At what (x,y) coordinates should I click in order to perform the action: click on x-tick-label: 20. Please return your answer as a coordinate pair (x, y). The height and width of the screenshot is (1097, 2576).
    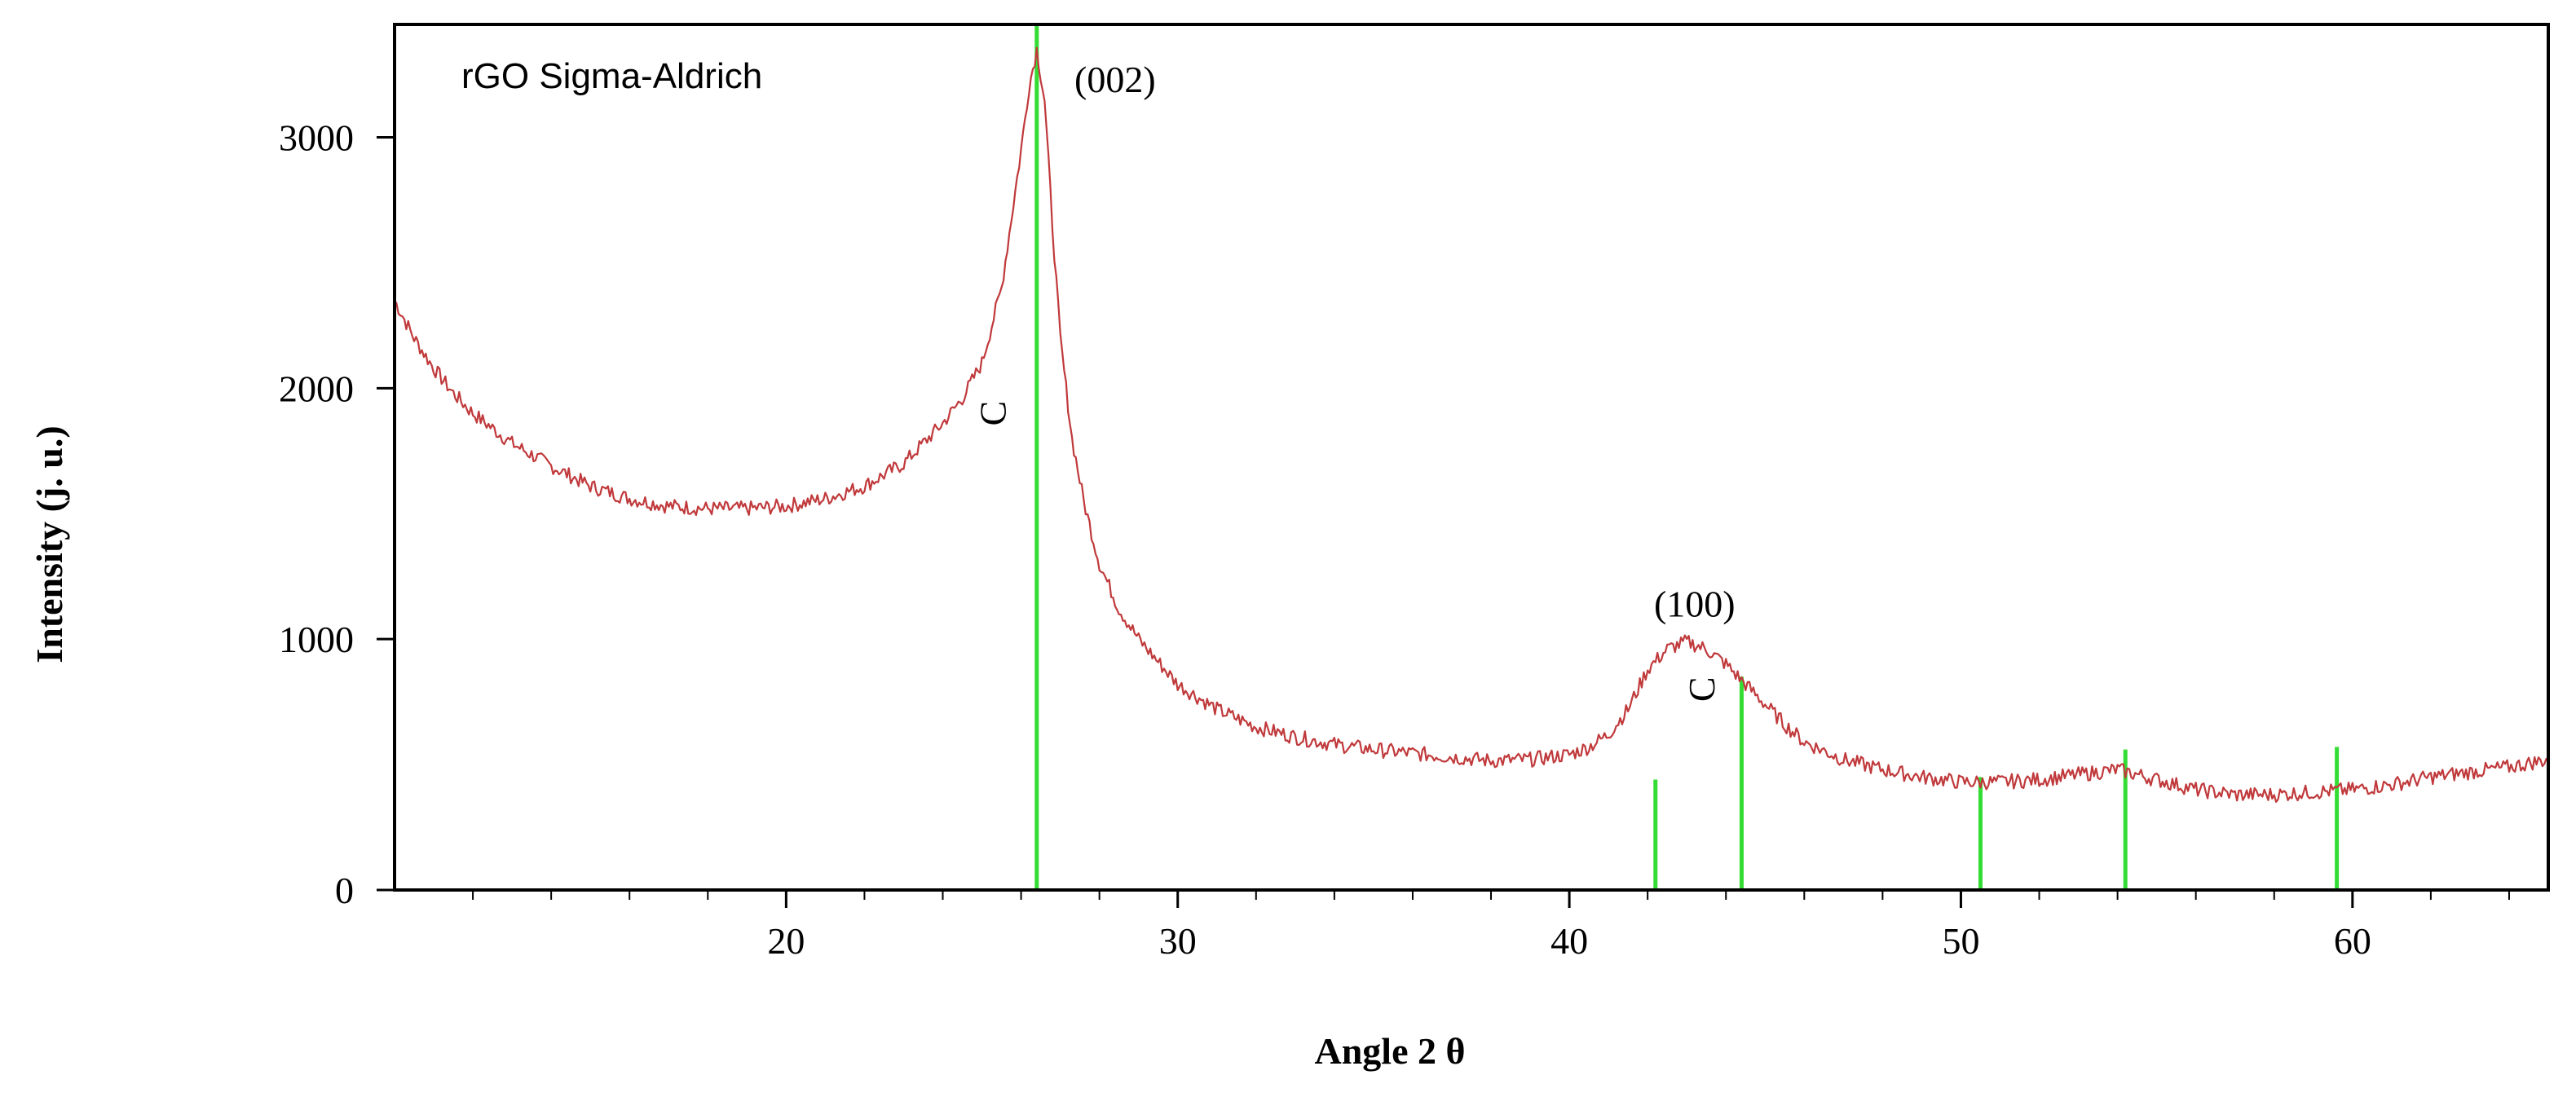
    Looking at the image, I should click on (786, 941).